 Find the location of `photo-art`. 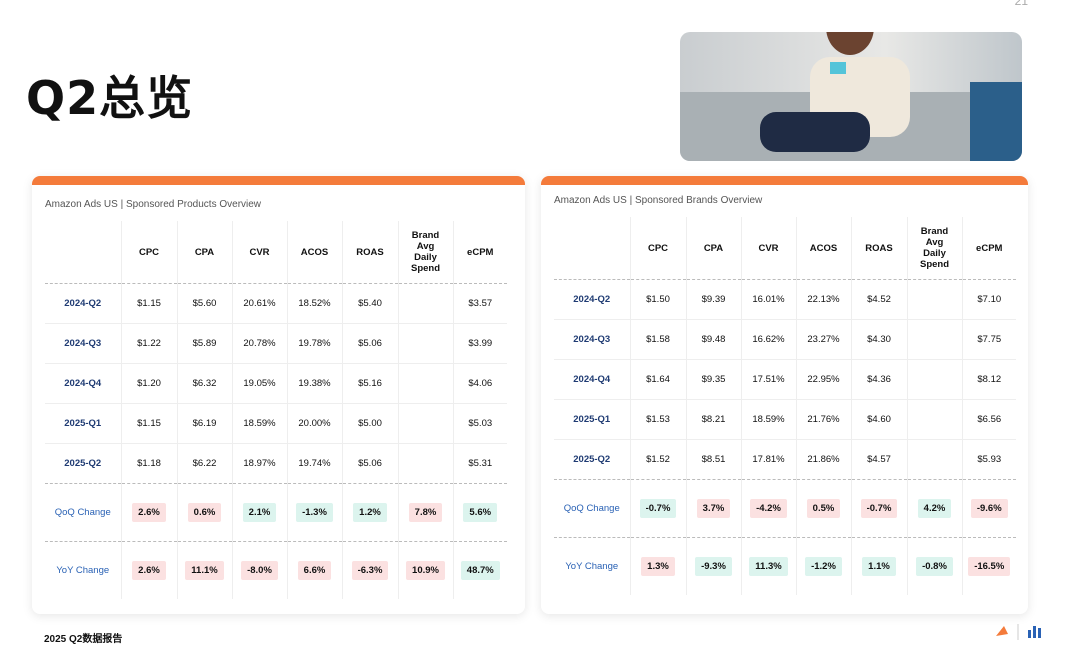

photo-art is located at coordinates (851, 96).